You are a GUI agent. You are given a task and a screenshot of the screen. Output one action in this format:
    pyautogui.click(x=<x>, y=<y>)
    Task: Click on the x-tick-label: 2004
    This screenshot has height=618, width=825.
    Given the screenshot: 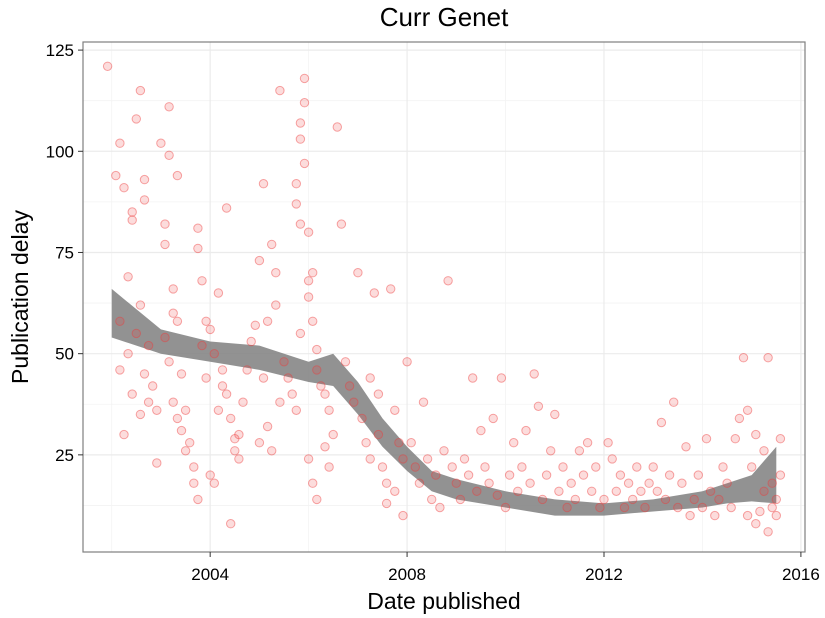 What is the action you would take?
    pyautogui.click(x=210, y=574)
    